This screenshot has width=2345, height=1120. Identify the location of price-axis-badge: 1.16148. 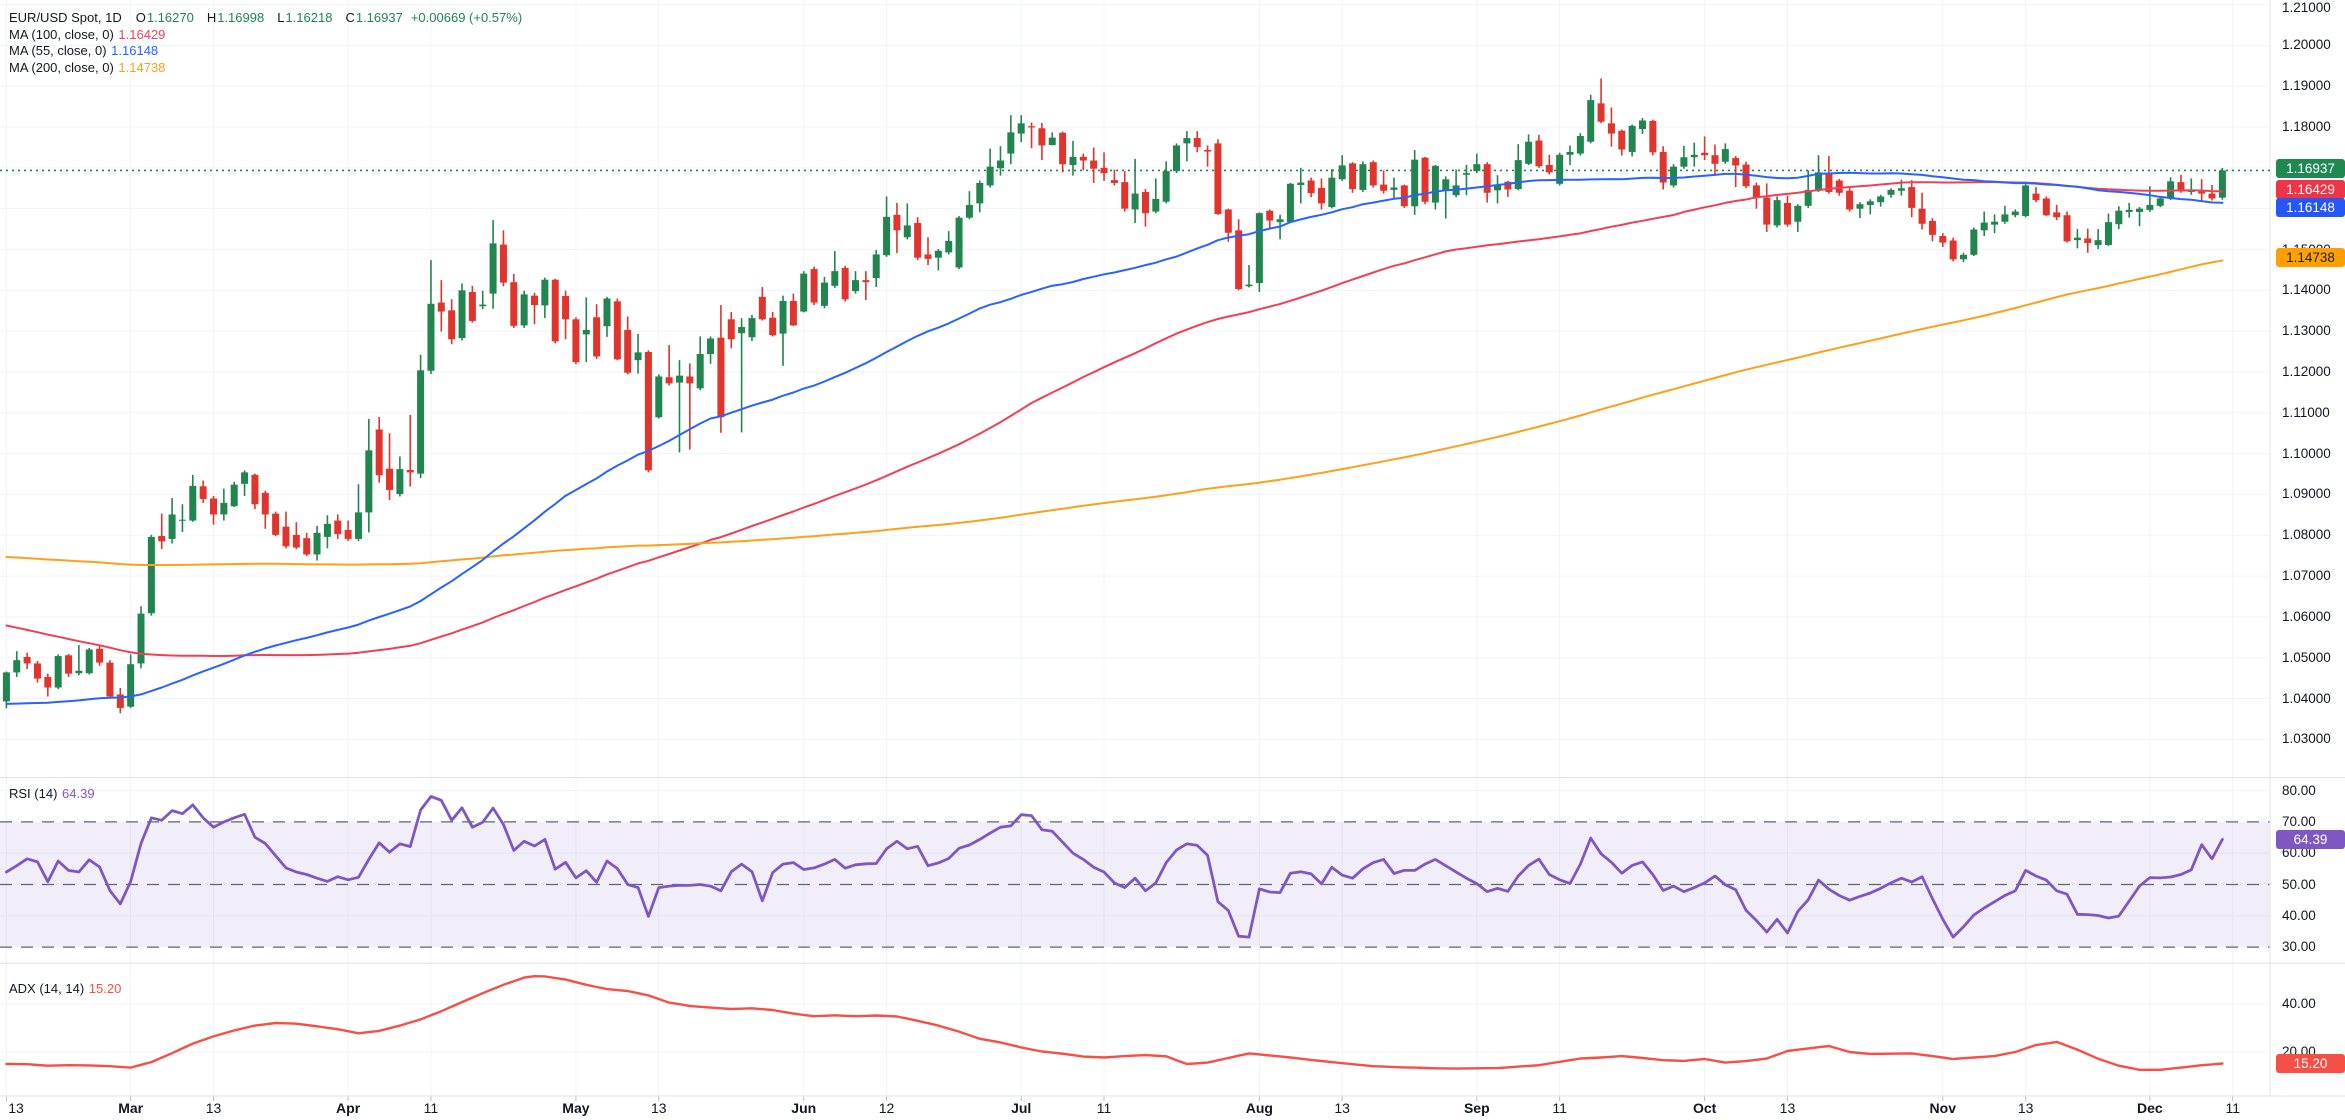
(2310, 207).